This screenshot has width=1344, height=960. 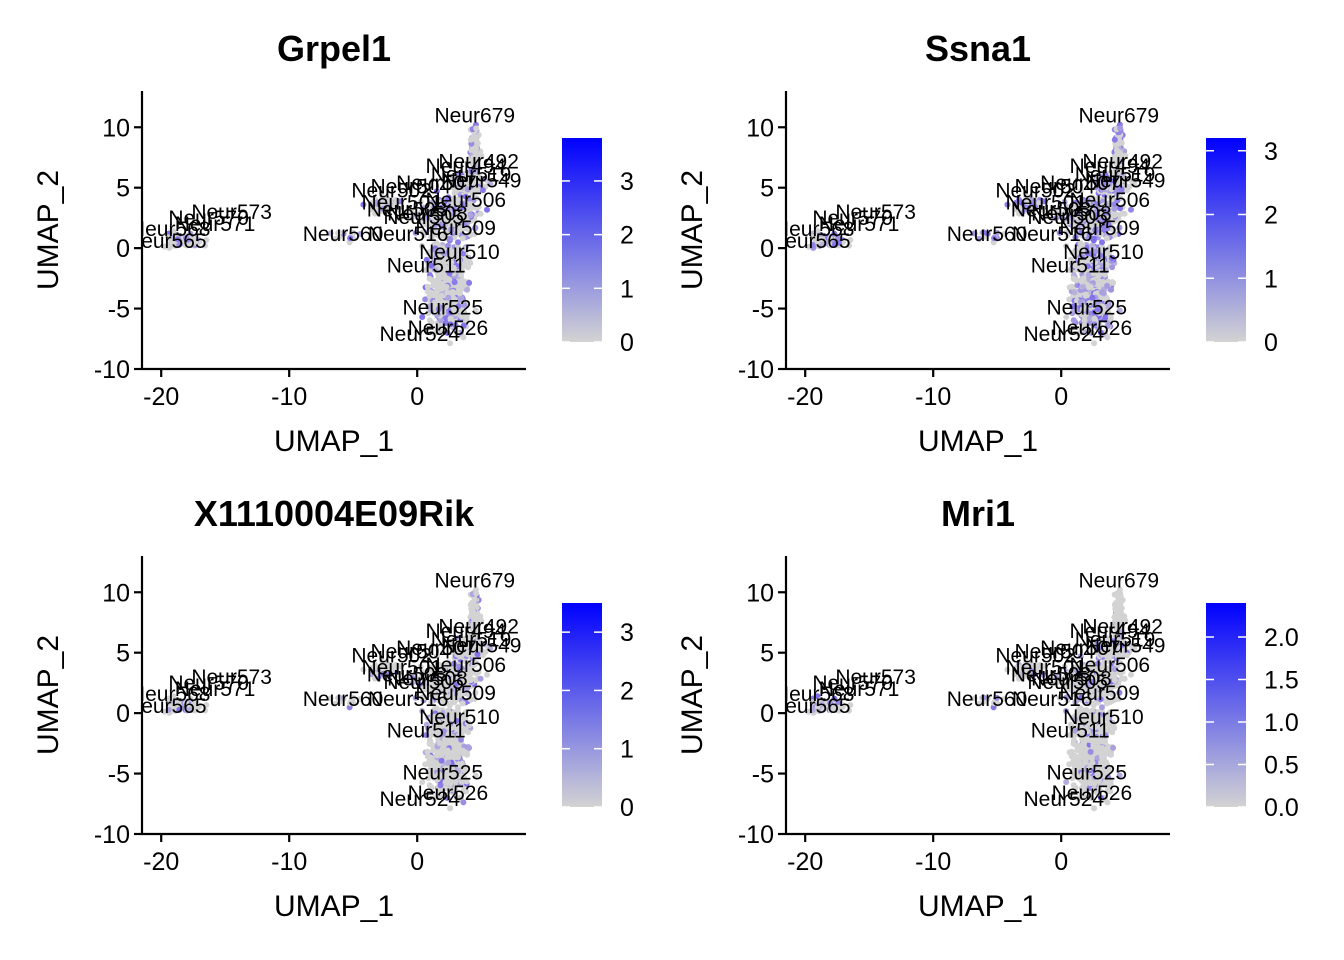 What do you see at coordinates (411, 187) in the screenshot?
I see `cluster-label: Neur504` at bounding box center [411, 187].